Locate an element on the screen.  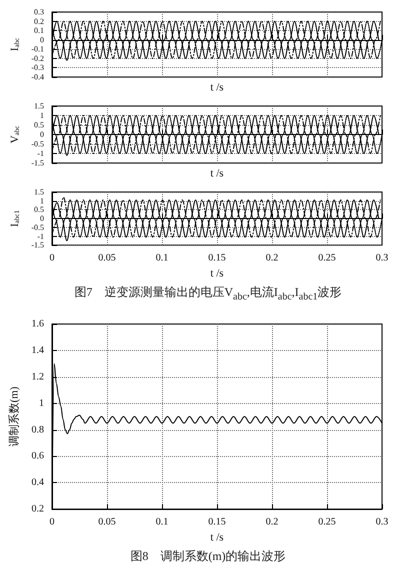
y-tick-label: 0.4 is located at coordinates (38, 482).